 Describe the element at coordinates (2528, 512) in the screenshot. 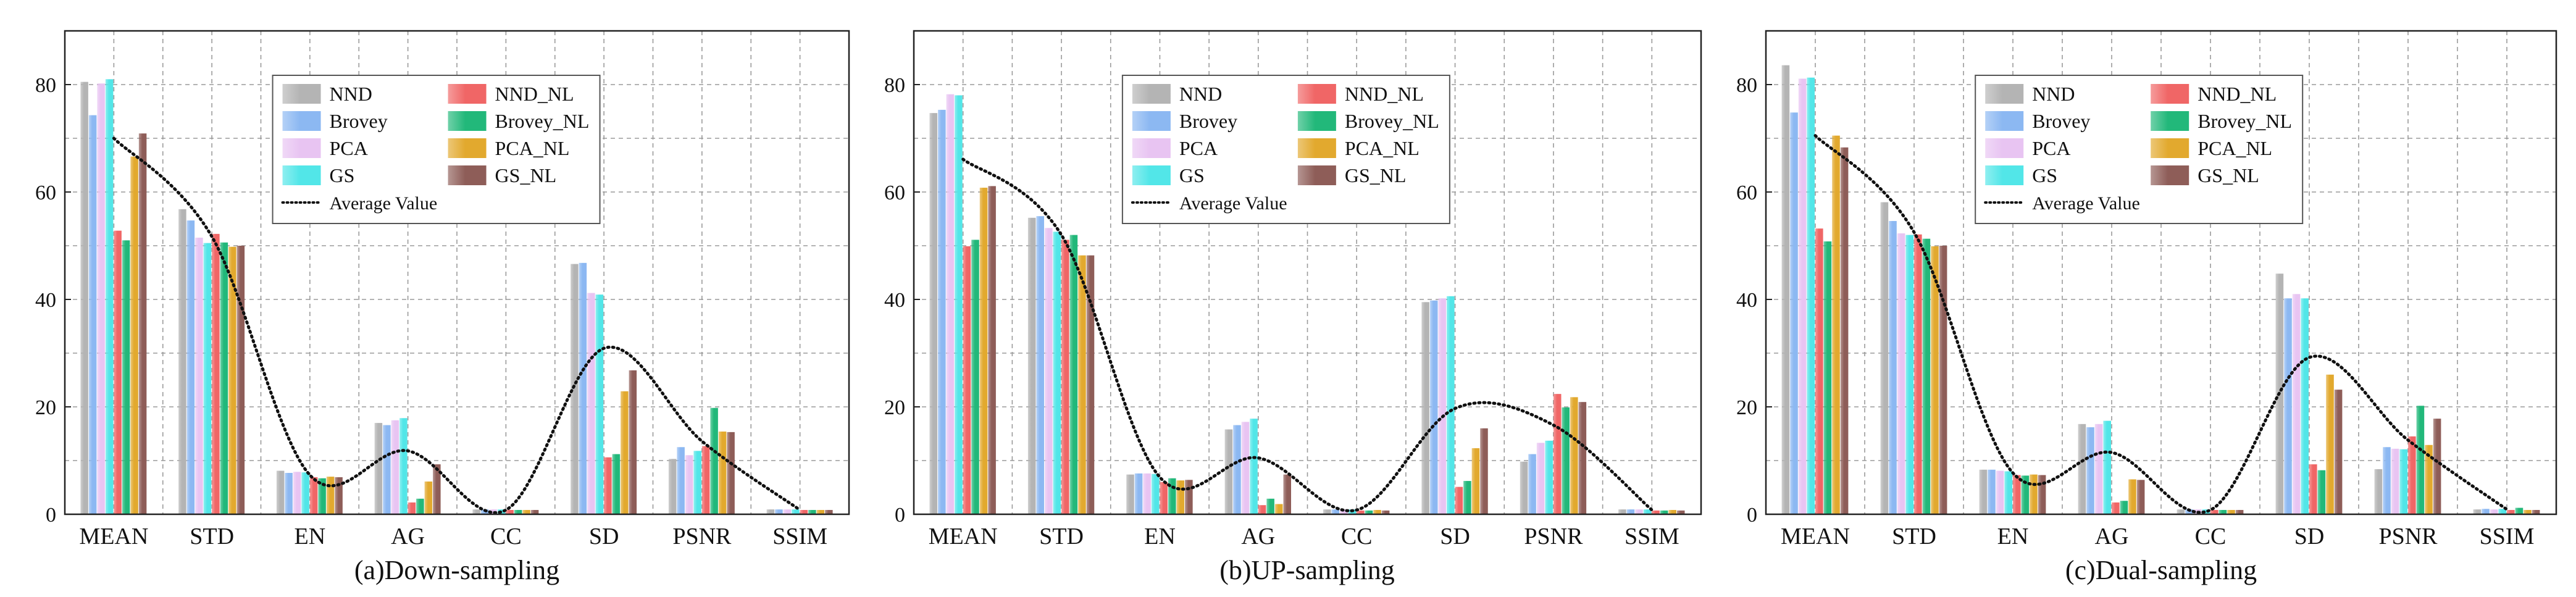

I see `bar-PCA_NL-SSIM` at that location.